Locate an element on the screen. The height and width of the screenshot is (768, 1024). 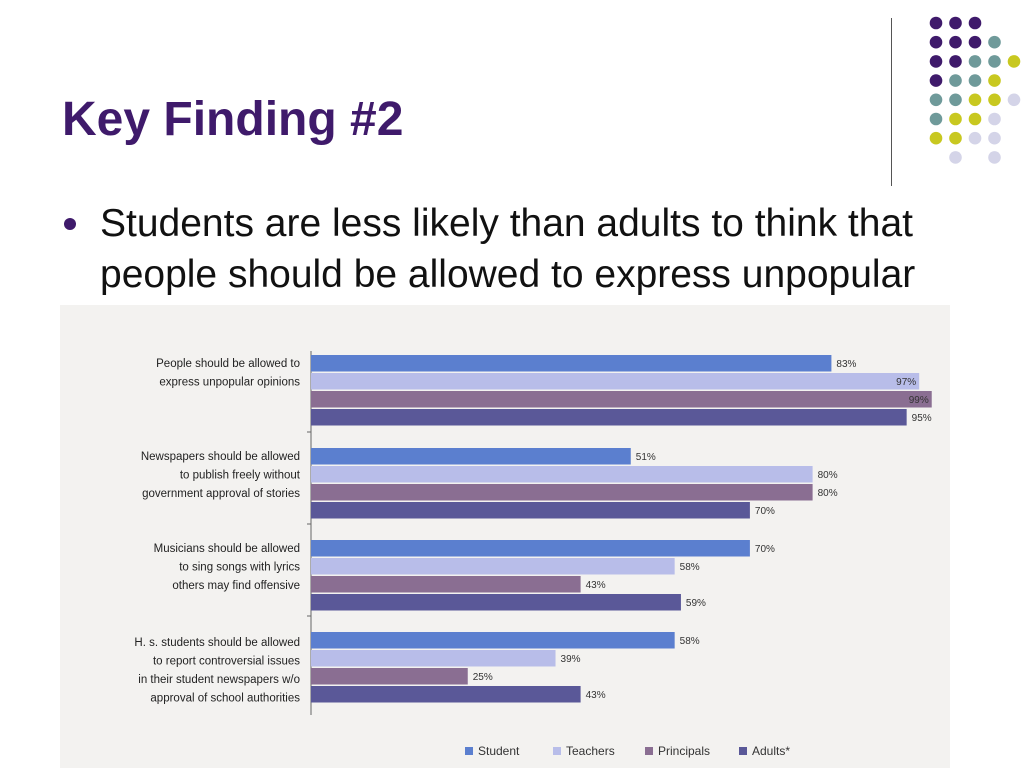
data-label: 83% is located at coordinates (846, 364).